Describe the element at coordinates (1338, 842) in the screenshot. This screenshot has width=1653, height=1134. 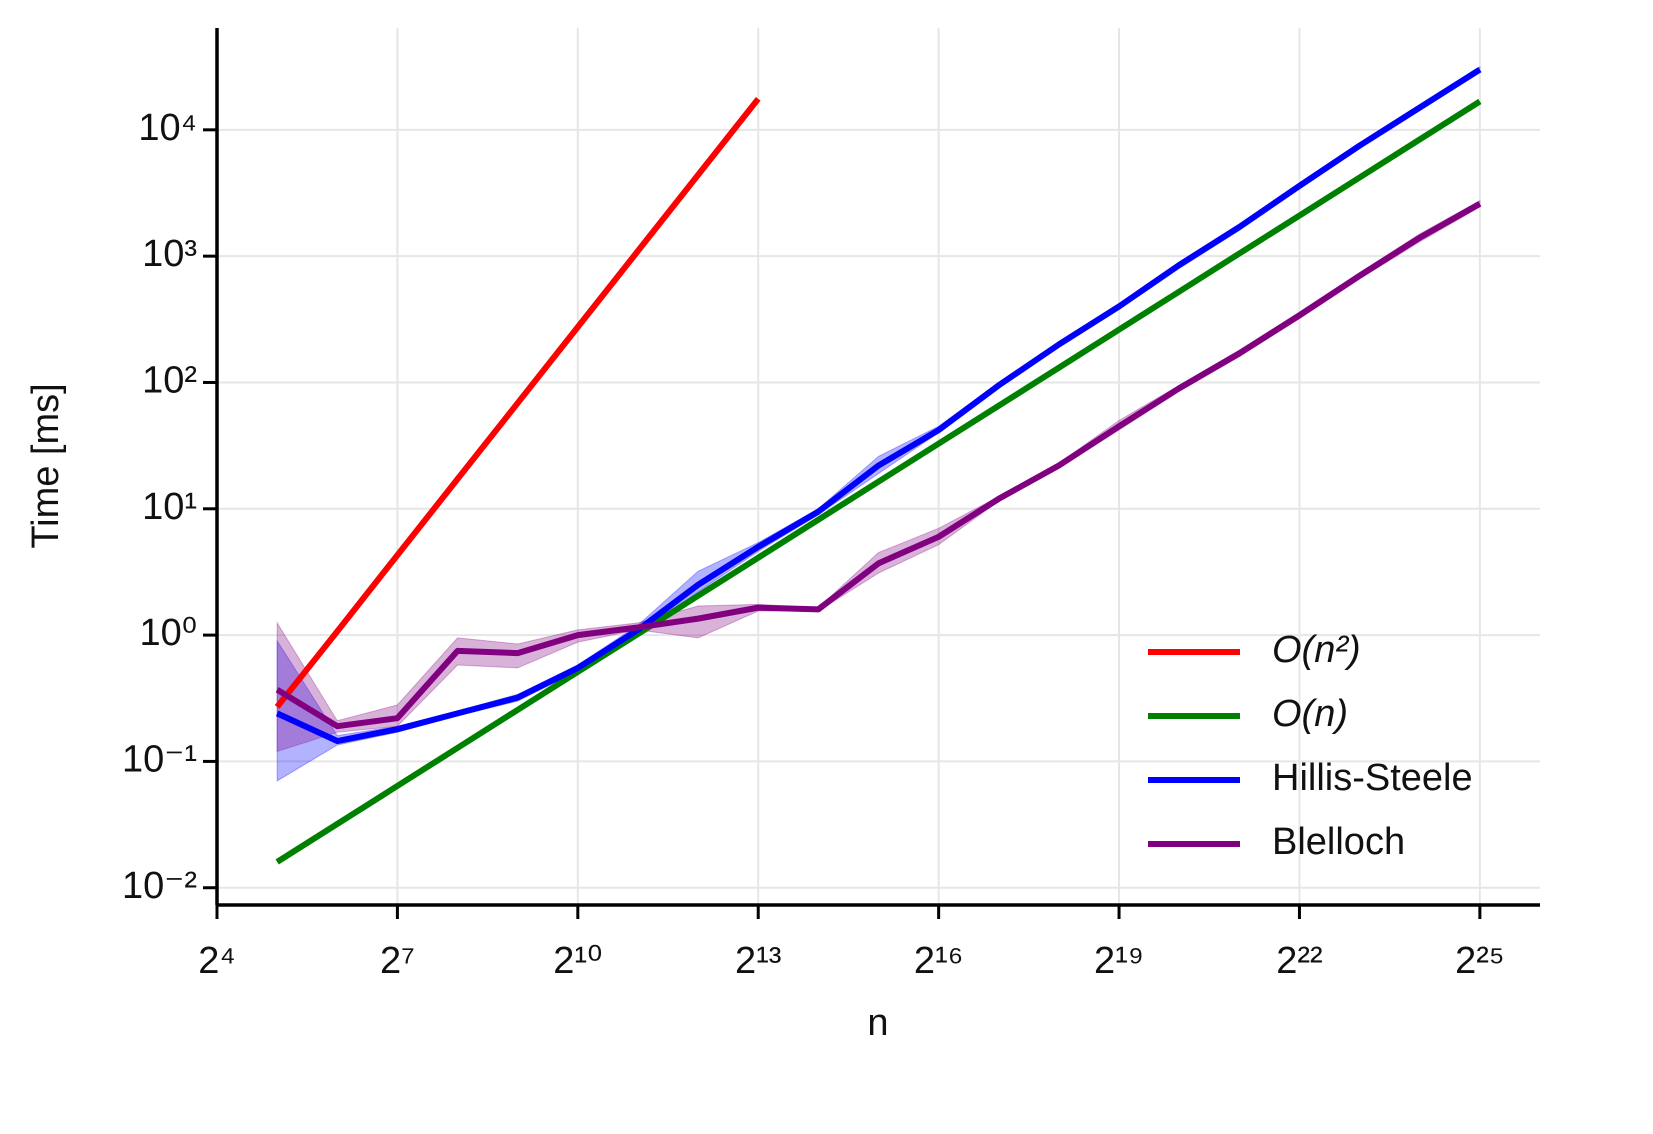
I see `legend-label: Blelloch` at that location.